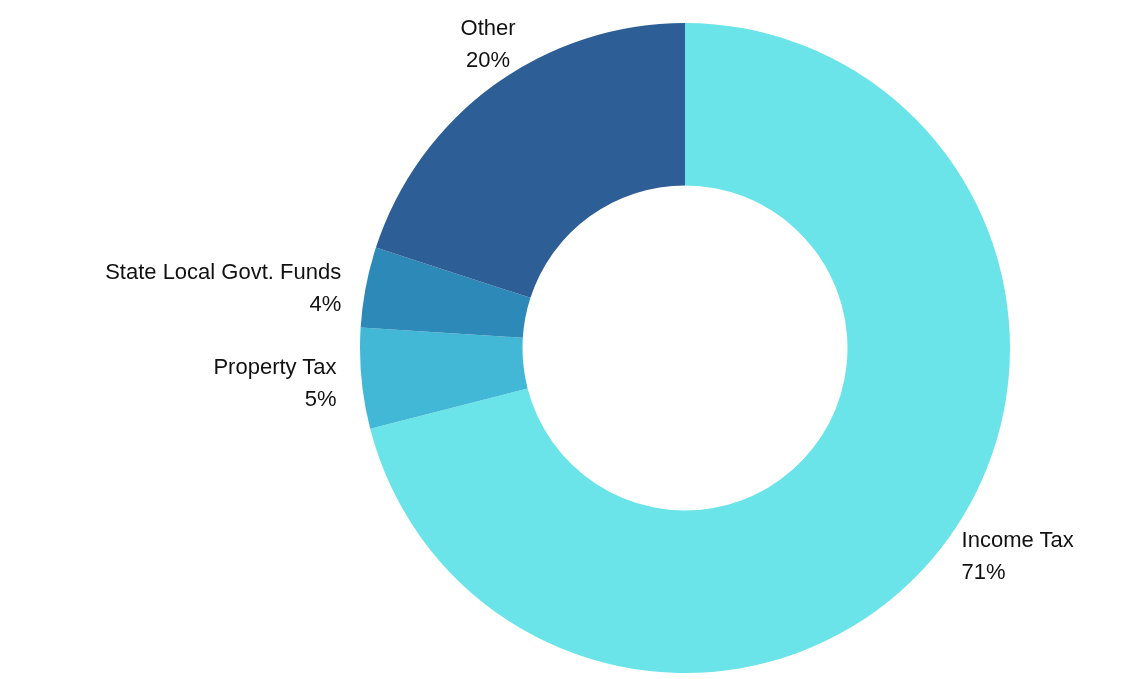  Describe the element at coordinates (983, 572) in the screenshot. I see `data-label: 71%` at that location.